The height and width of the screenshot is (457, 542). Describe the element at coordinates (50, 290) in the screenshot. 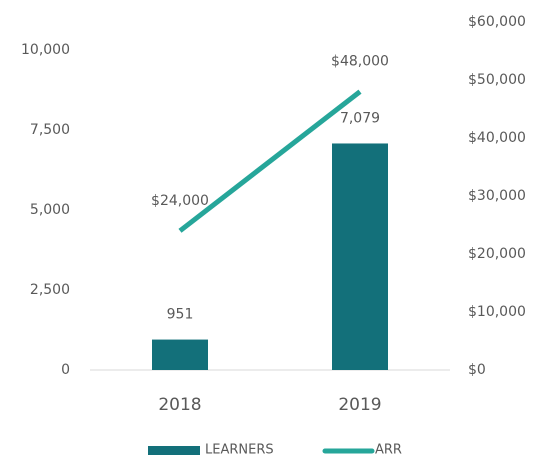

I see `y-tick-label: 2,500` at that location.